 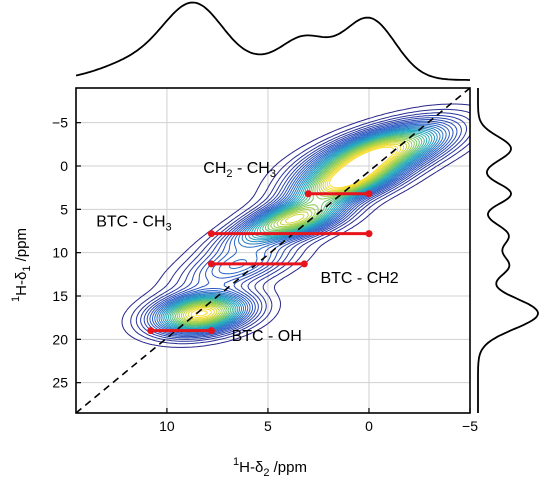 I want to click on x-axis-label-unit: /ppm, so click(x=288, y=467).